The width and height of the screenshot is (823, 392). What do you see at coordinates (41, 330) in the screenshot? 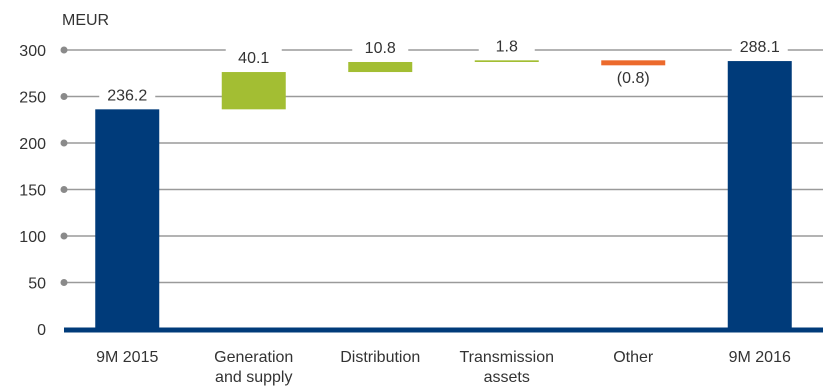
I see `y-tick-label: 0` at bounding box center [41, 330].